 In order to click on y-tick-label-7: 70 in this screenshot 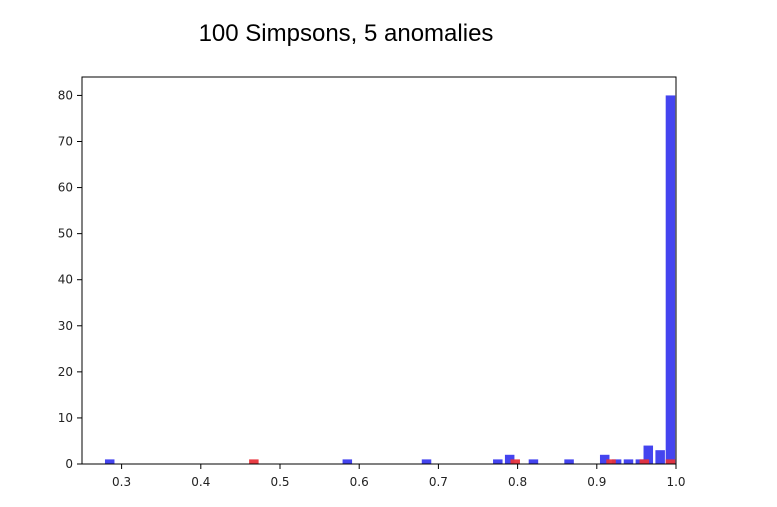, I will do `click(65, 142)`.